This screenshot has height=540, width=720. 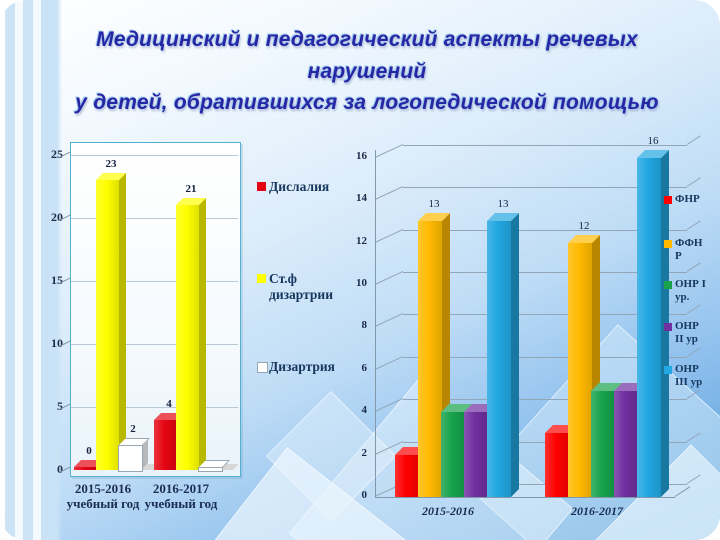 I want to click on y-axis-tick-label: 12, so click(x=361, y=240).